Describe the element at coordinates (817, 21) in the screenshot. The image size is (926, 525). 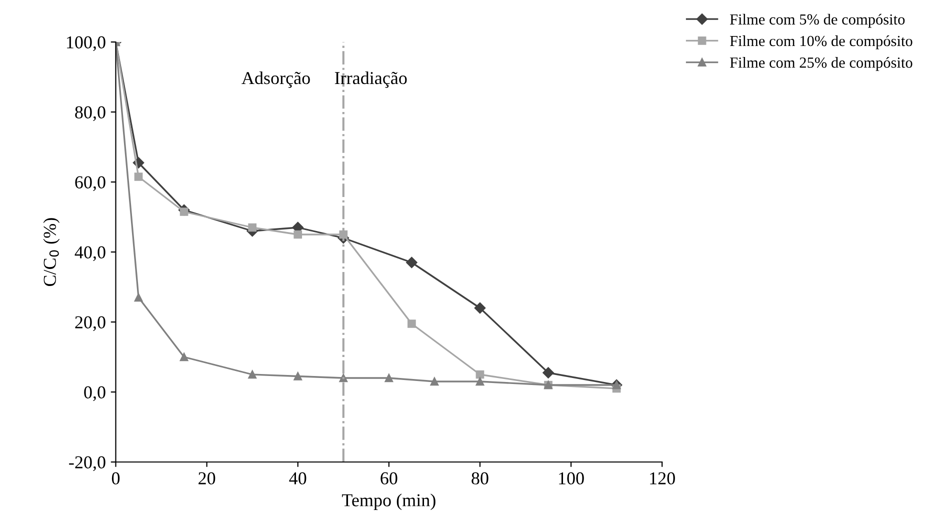
I see `legend-label: Filme com 5% de compósito` at that location.